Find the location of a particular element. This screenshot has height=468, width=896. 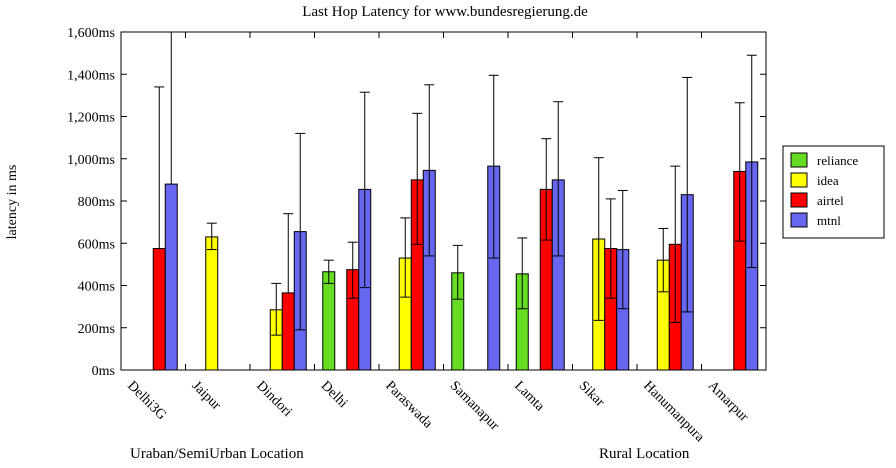

legend-swatch-mtnl is located at coordinates (799, 220).